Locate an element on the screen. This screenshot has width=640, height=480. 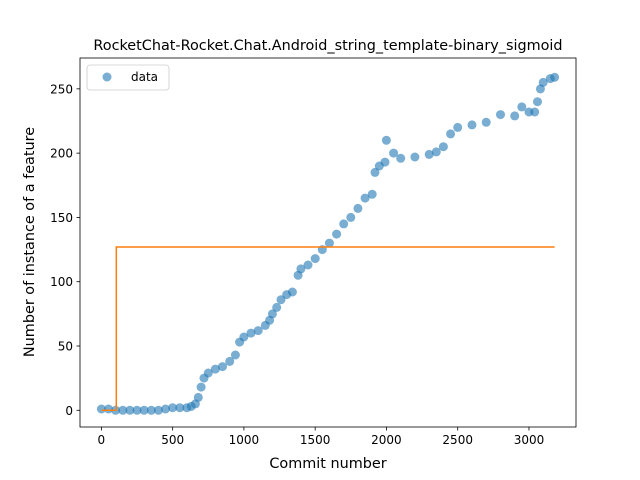
y-tick-label: 200 is located at coordinates (61, 154).